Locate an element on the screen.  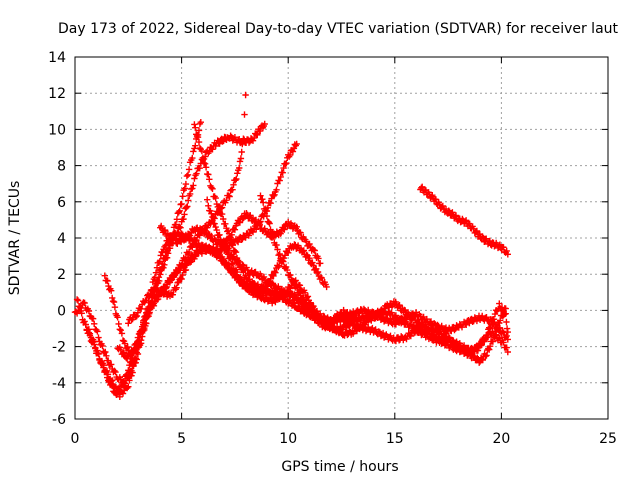
y-tick-label: 14 is located at coordinates (57, 58).